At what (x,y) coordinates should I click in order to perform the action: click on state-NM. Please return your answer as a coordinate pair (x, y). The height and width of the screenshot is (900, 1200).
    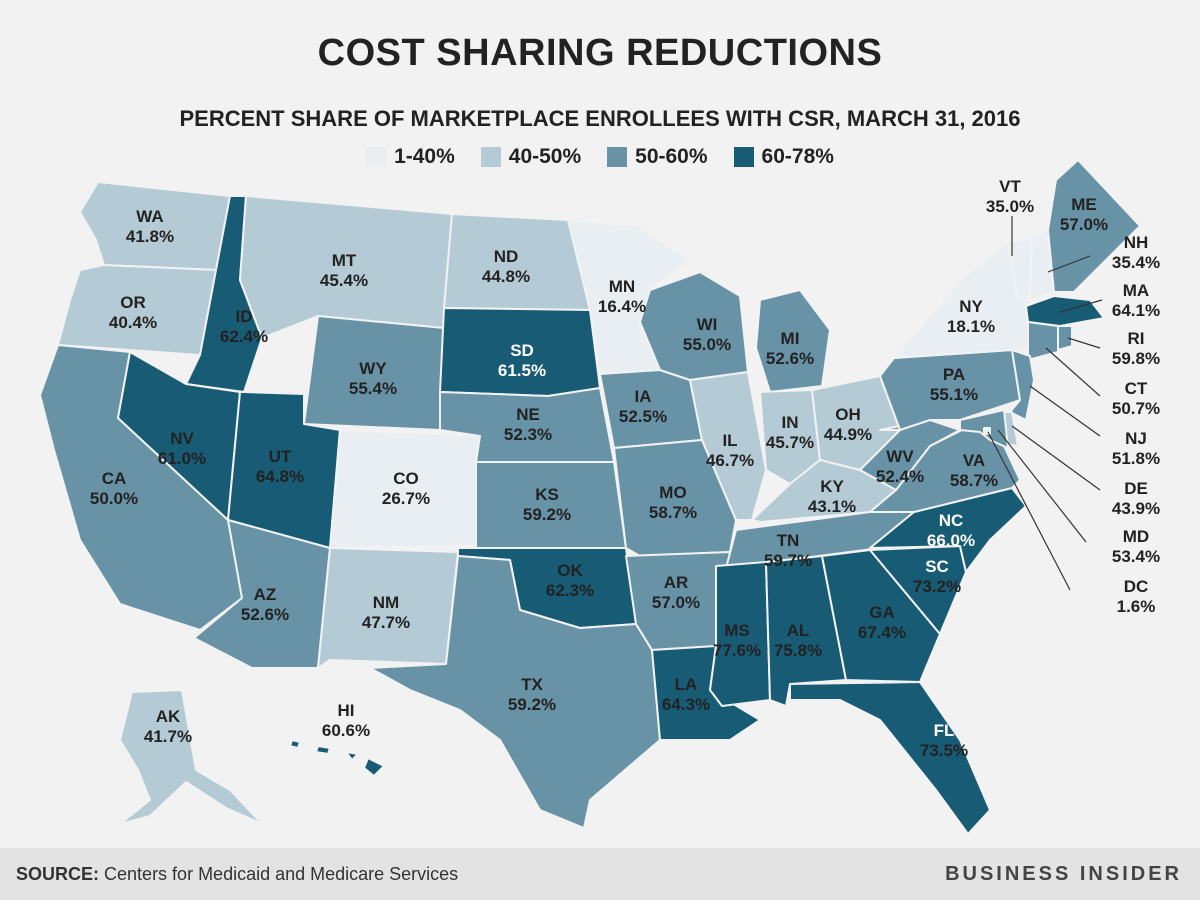
    Looking at the image, I should click on (388, 608).